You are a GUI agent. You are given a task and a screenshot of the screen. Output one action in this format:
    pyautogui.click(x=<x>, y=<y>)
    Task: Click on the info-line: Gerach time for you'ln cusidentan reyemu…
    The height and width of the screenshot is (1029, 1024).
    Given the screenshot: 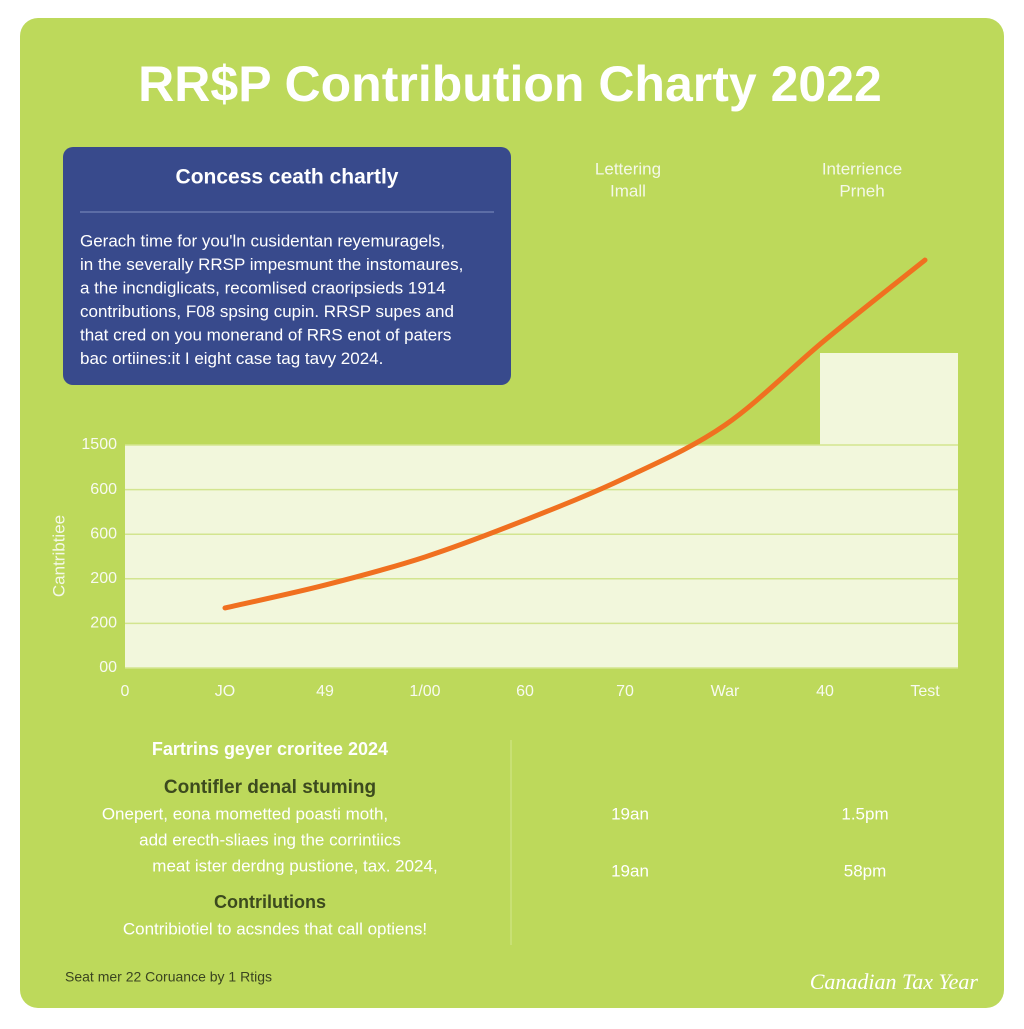 What is the action you would take?
    pyautogui.click(x=262, y=240)
    